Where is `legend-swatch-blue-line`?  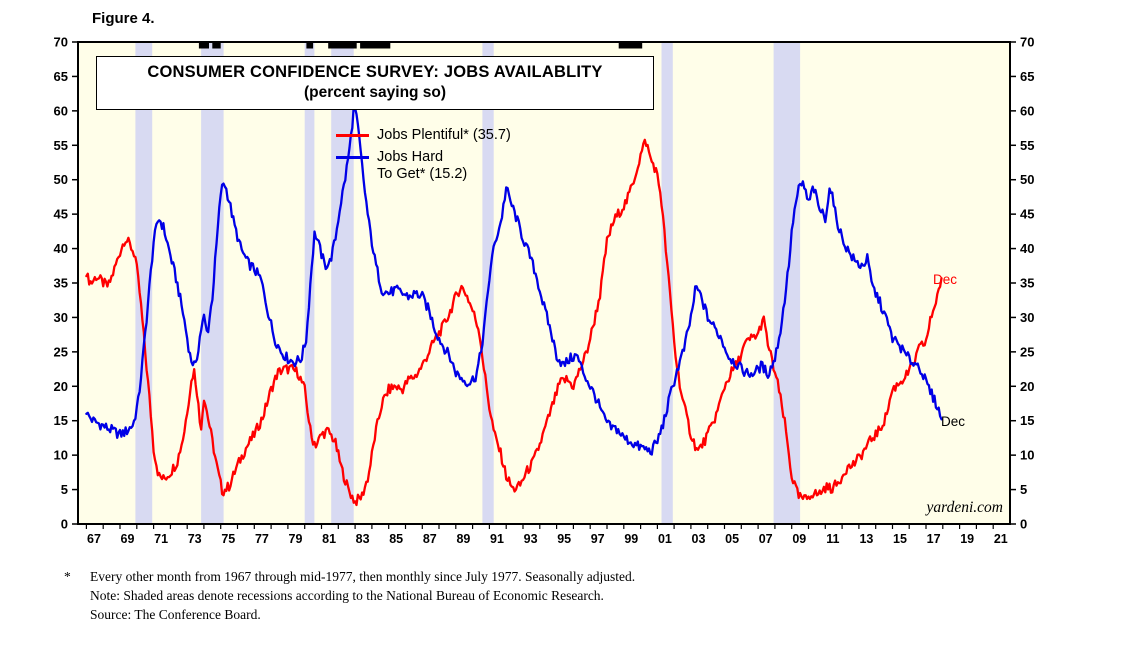
legend-swatch-blue-line is located at coordinates (352, 157).